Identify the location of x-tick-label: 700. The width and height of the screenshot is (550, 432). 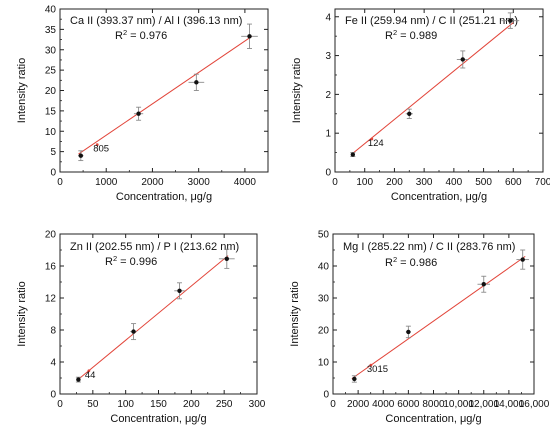
(542, 182).